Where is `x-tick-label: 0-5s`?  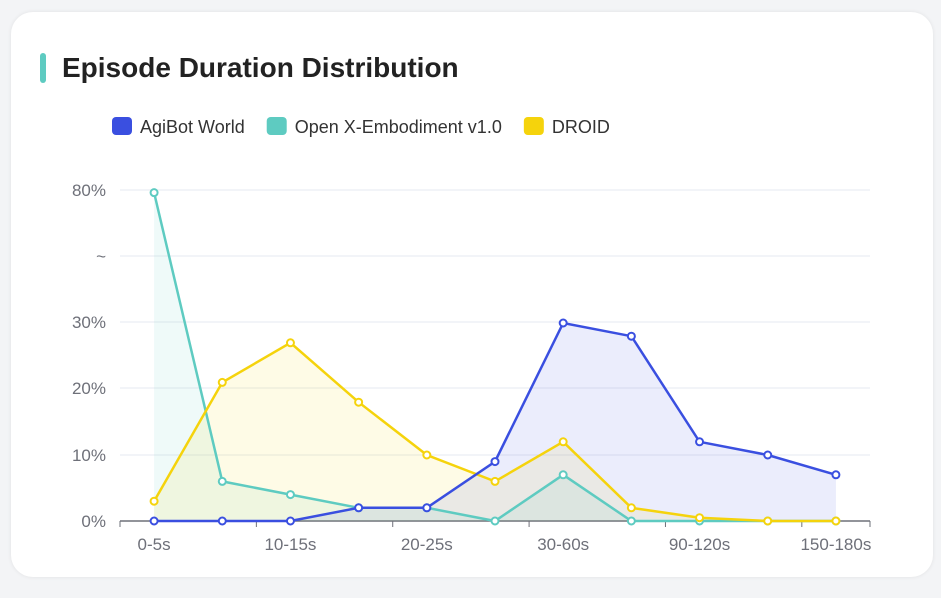
x-tick-label: 0-5s is located at coordinates (154, 544).